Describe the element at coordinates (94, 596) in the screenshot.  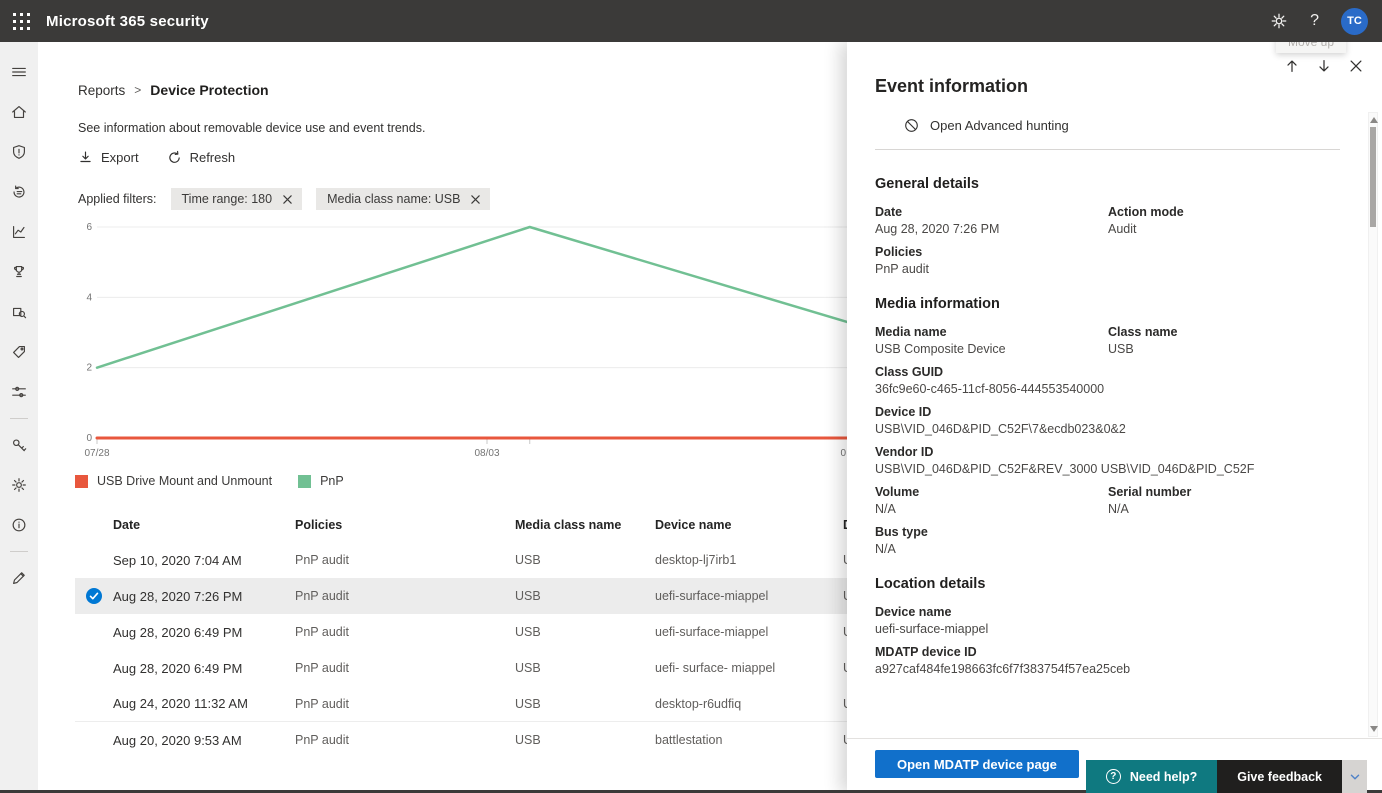
I see `row-selected-check-icon` at that location.